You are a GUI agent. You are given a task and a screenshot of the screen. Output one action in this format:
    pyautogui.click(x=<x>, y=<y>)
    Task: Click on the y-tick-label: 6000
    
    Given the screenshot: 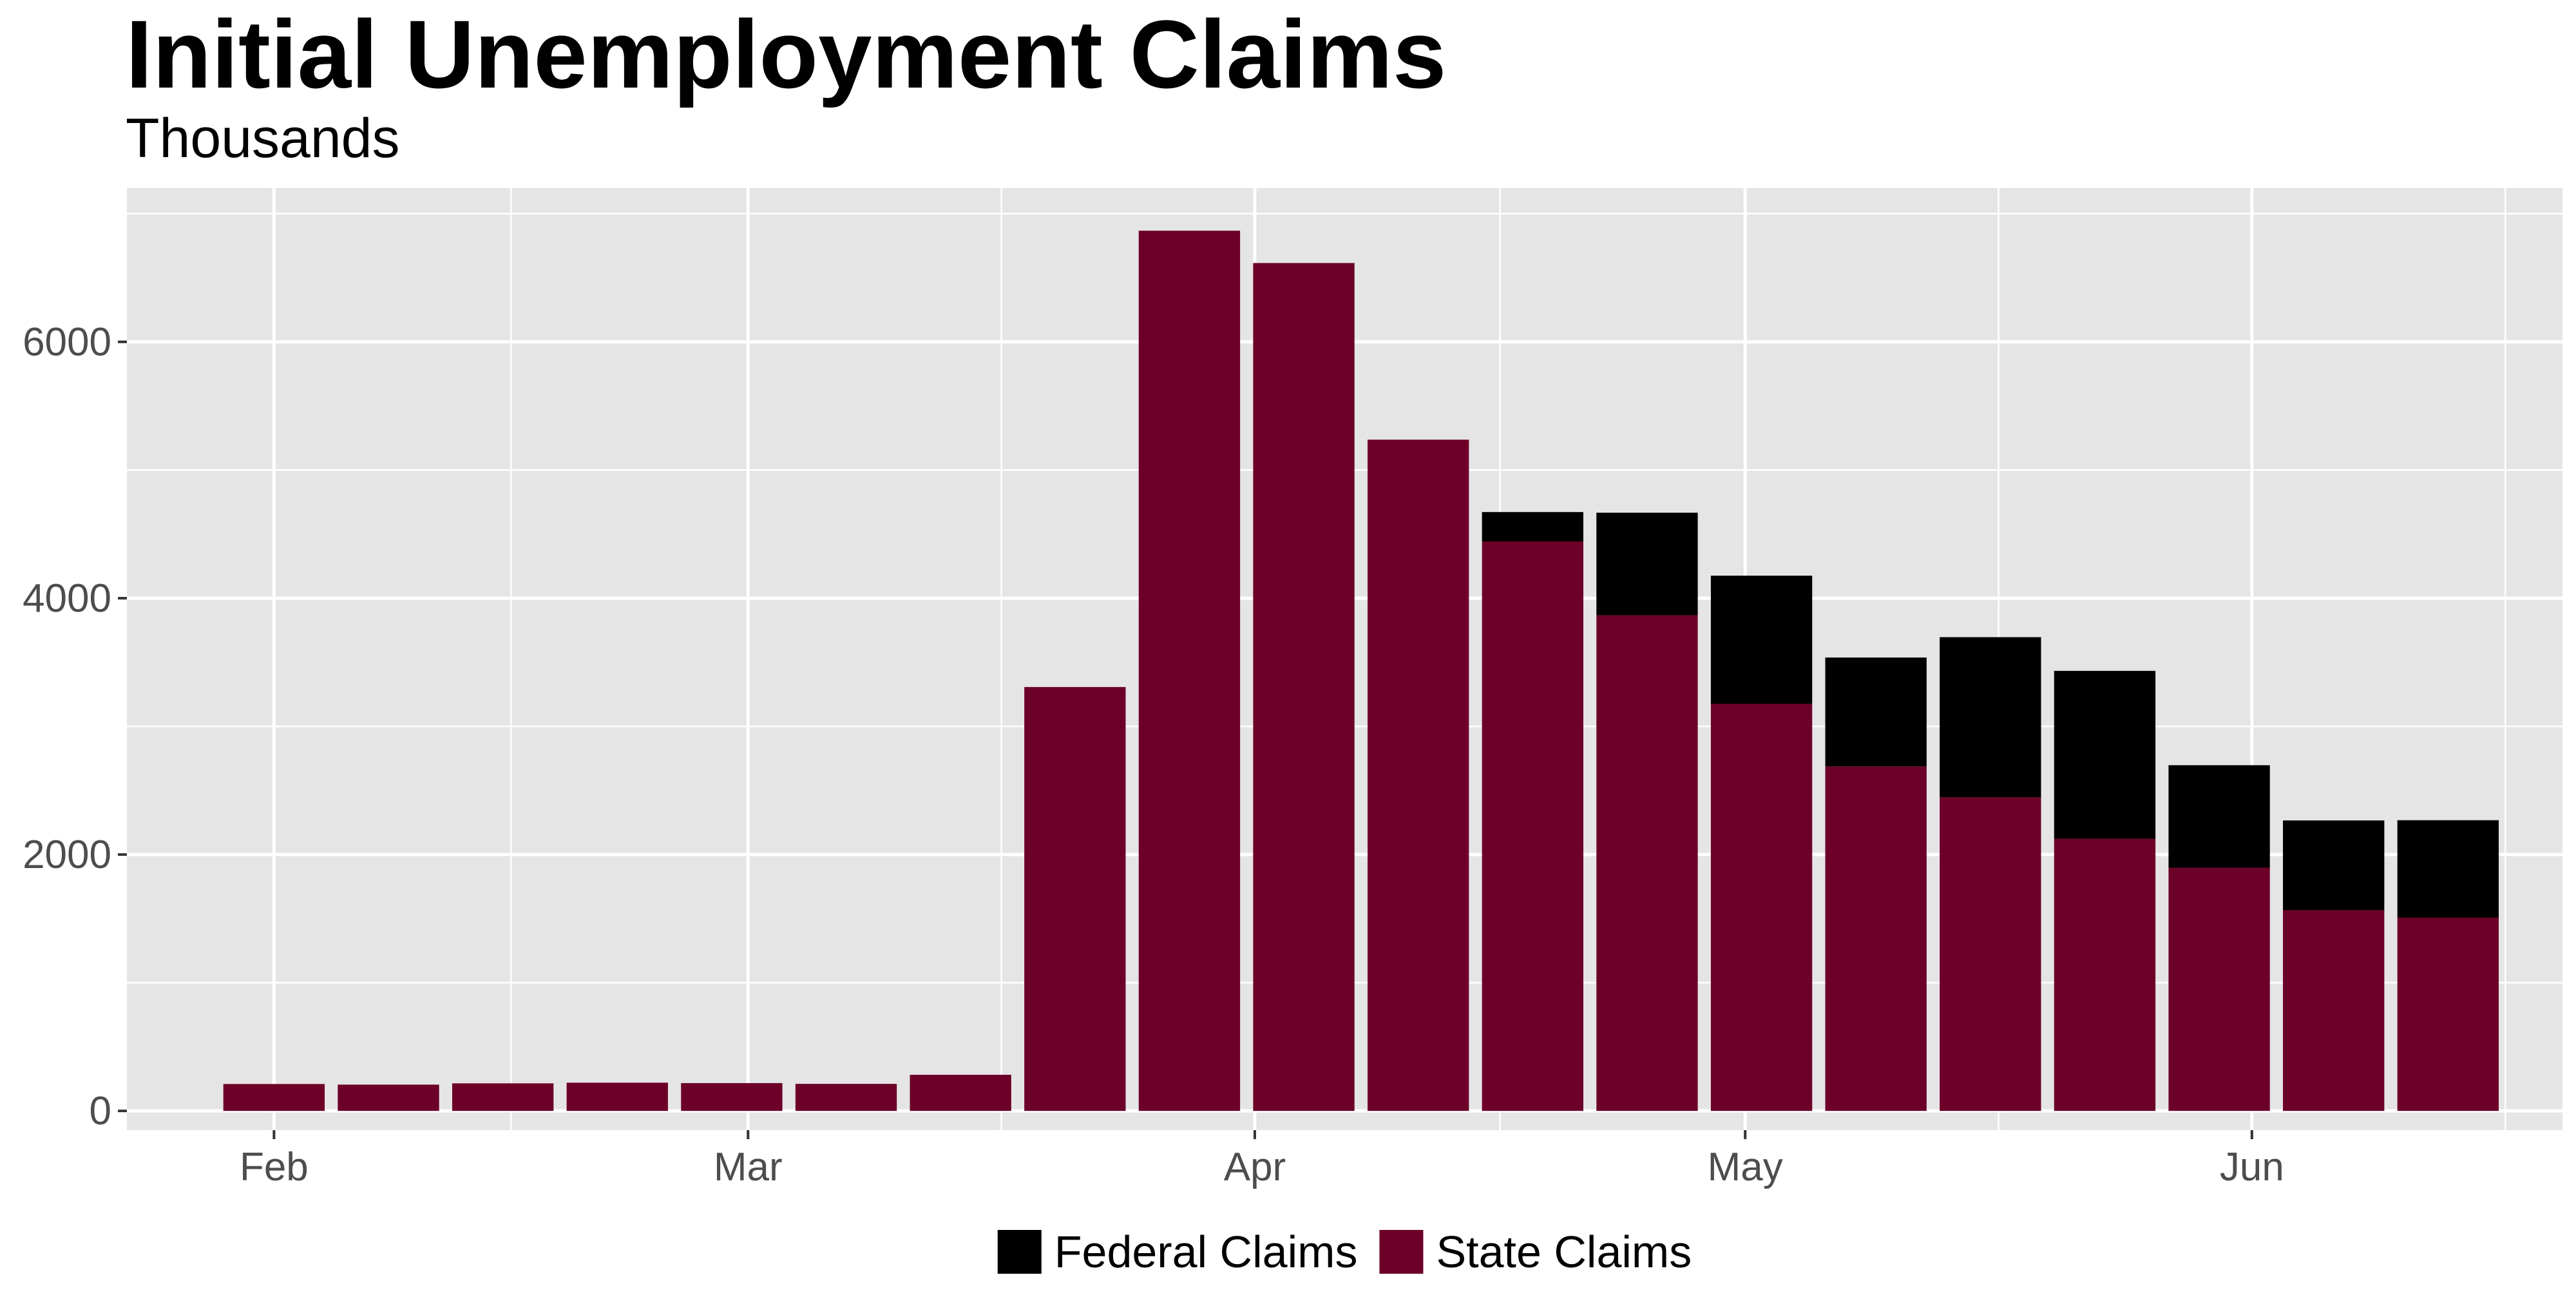 What is the action you would take?
    pyautogui.click(x=67, y=342)
    